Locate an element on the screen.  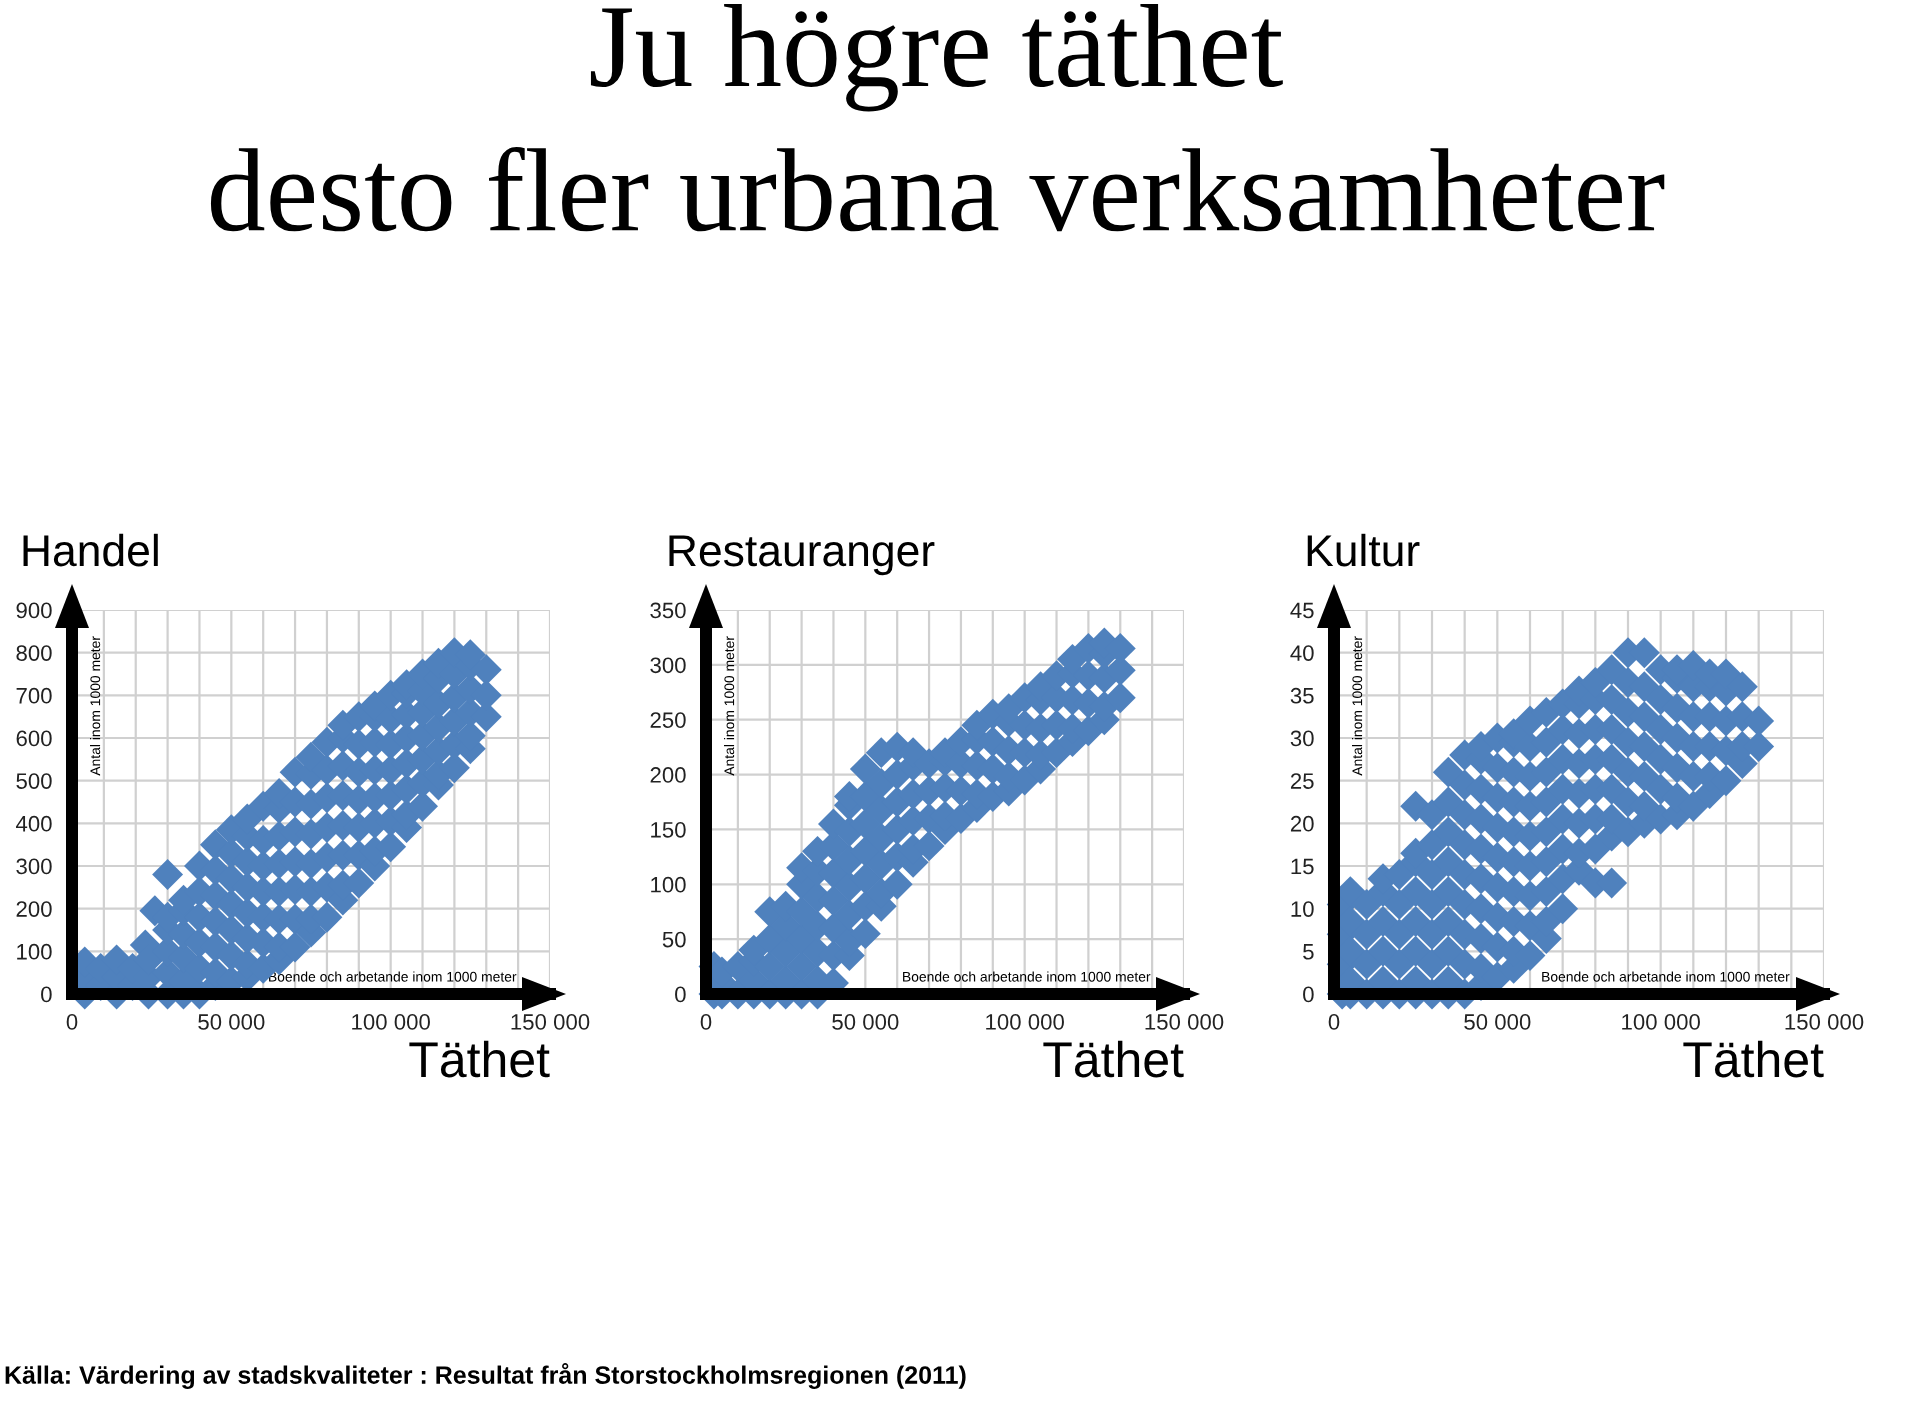
y-tick-label: 400 is located at coordinates (33, 823).